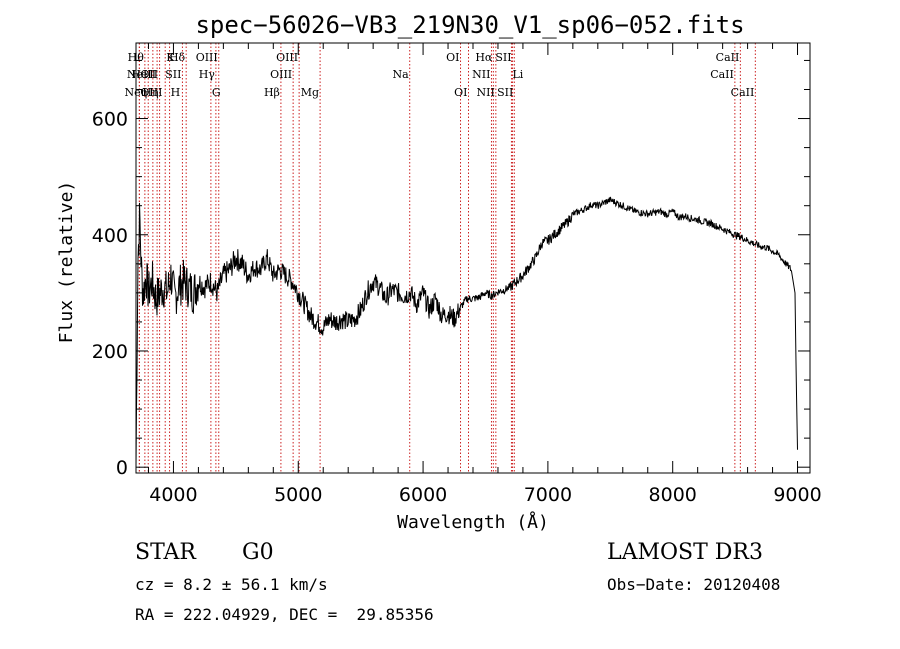  I want to click on redshift-cz: cz = 8.2 ± 56.1 km/s, so click(231, 584).